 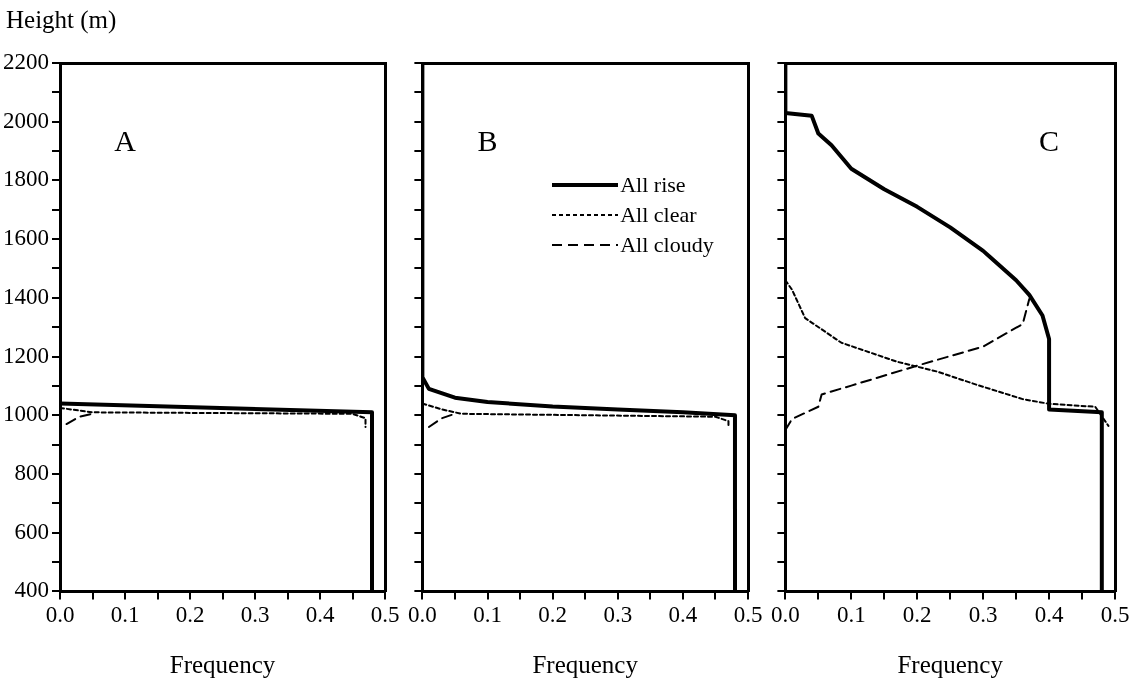 I want to click on y-tick-label: 1000, so click(x=26, y=414).